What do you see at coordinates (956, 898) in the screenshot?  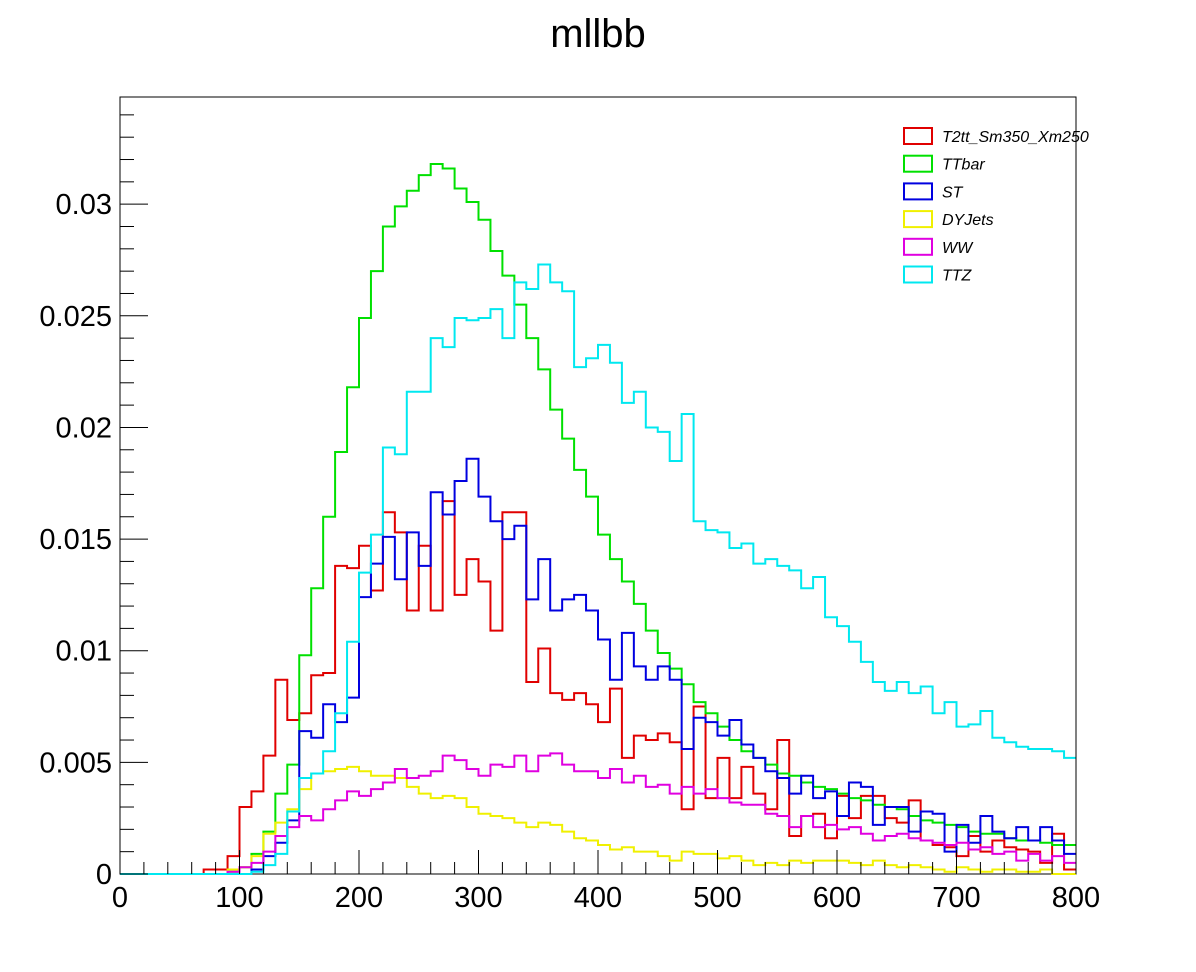 I see `x-tick-label: 700` at bounding box center [956, 898].